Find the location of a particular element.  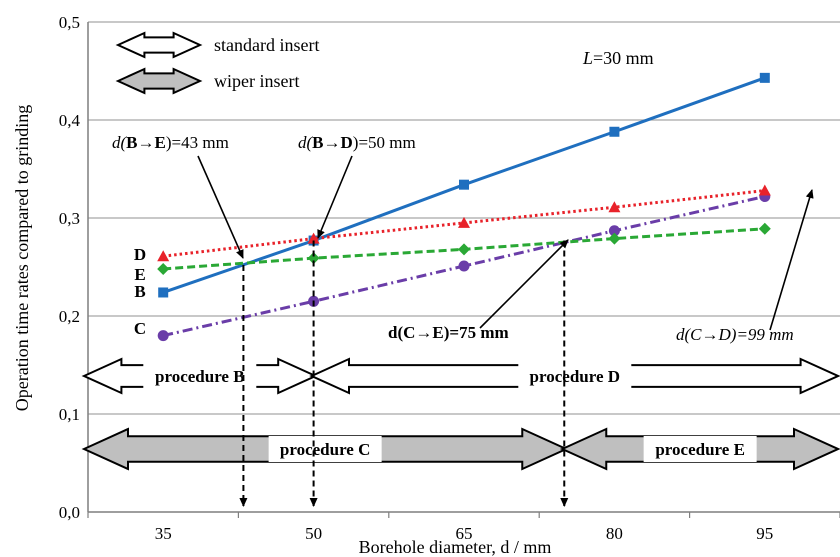

series-name-label: D is located at coordinates (140, 254).